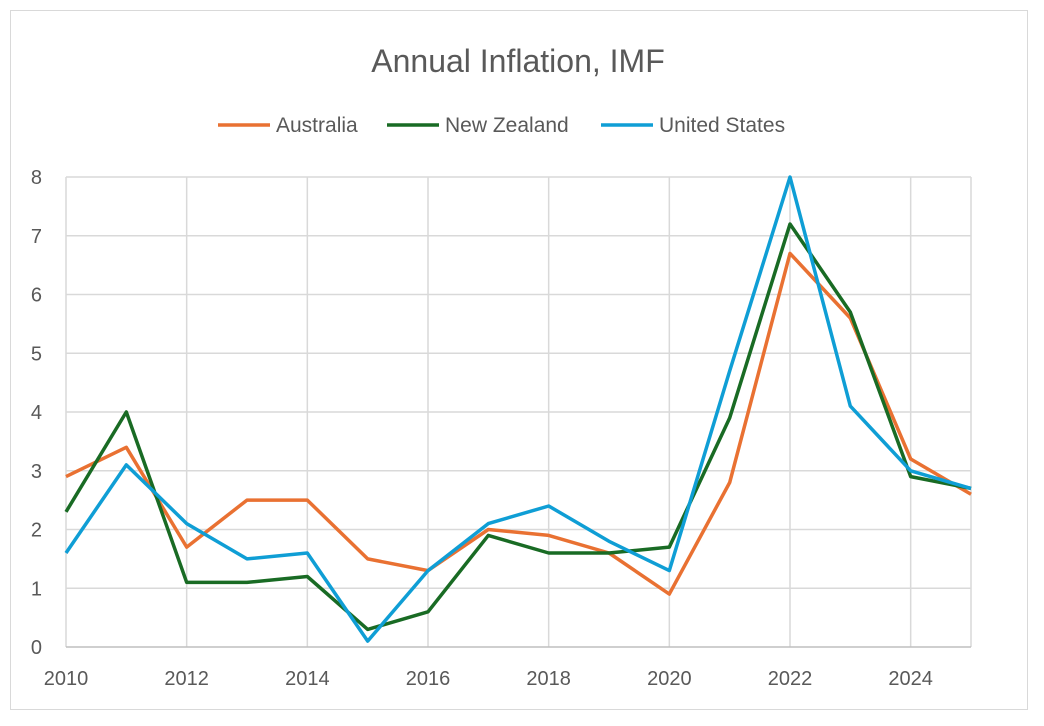 This screenshot has height=726, width=1044. Describe the element at coordinates (428, 679) in the screenshot. I see `x-tick-label: 2016` at that location.